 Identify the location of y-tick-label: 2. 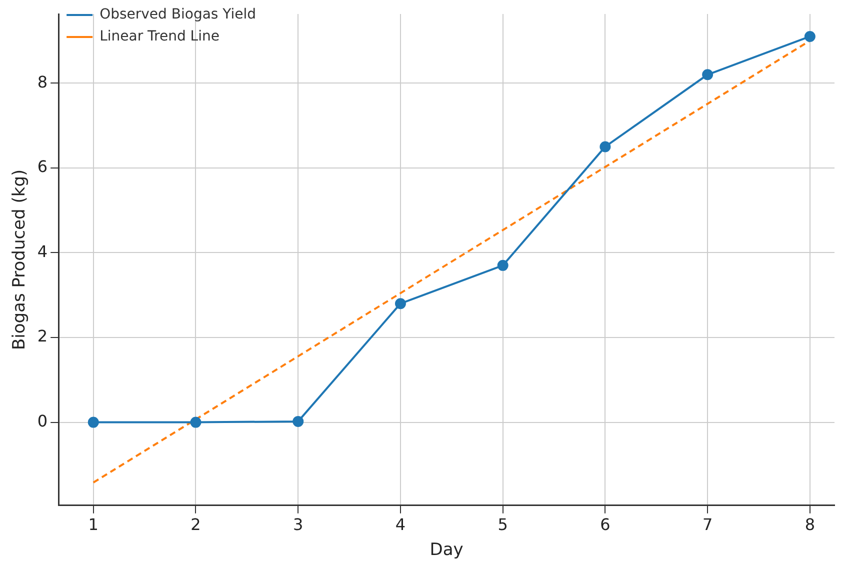
(42, 336).